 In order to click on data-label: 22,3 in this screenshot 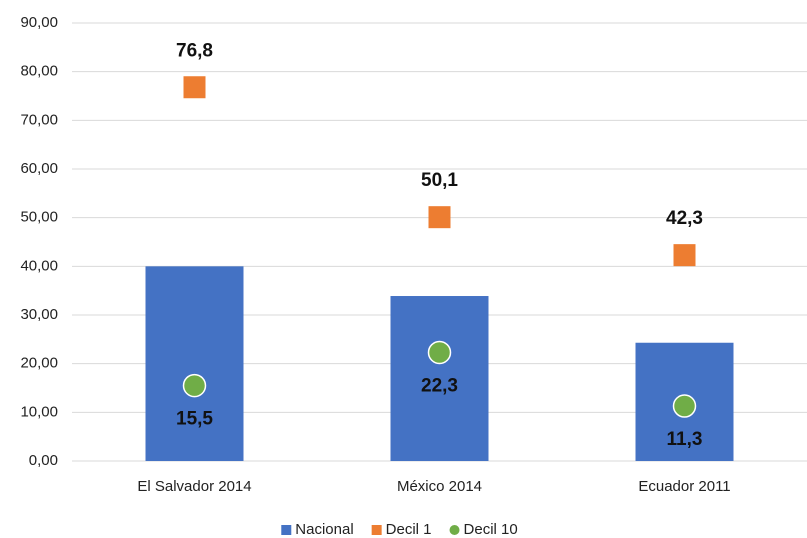, I will do `click(439, 385)`.